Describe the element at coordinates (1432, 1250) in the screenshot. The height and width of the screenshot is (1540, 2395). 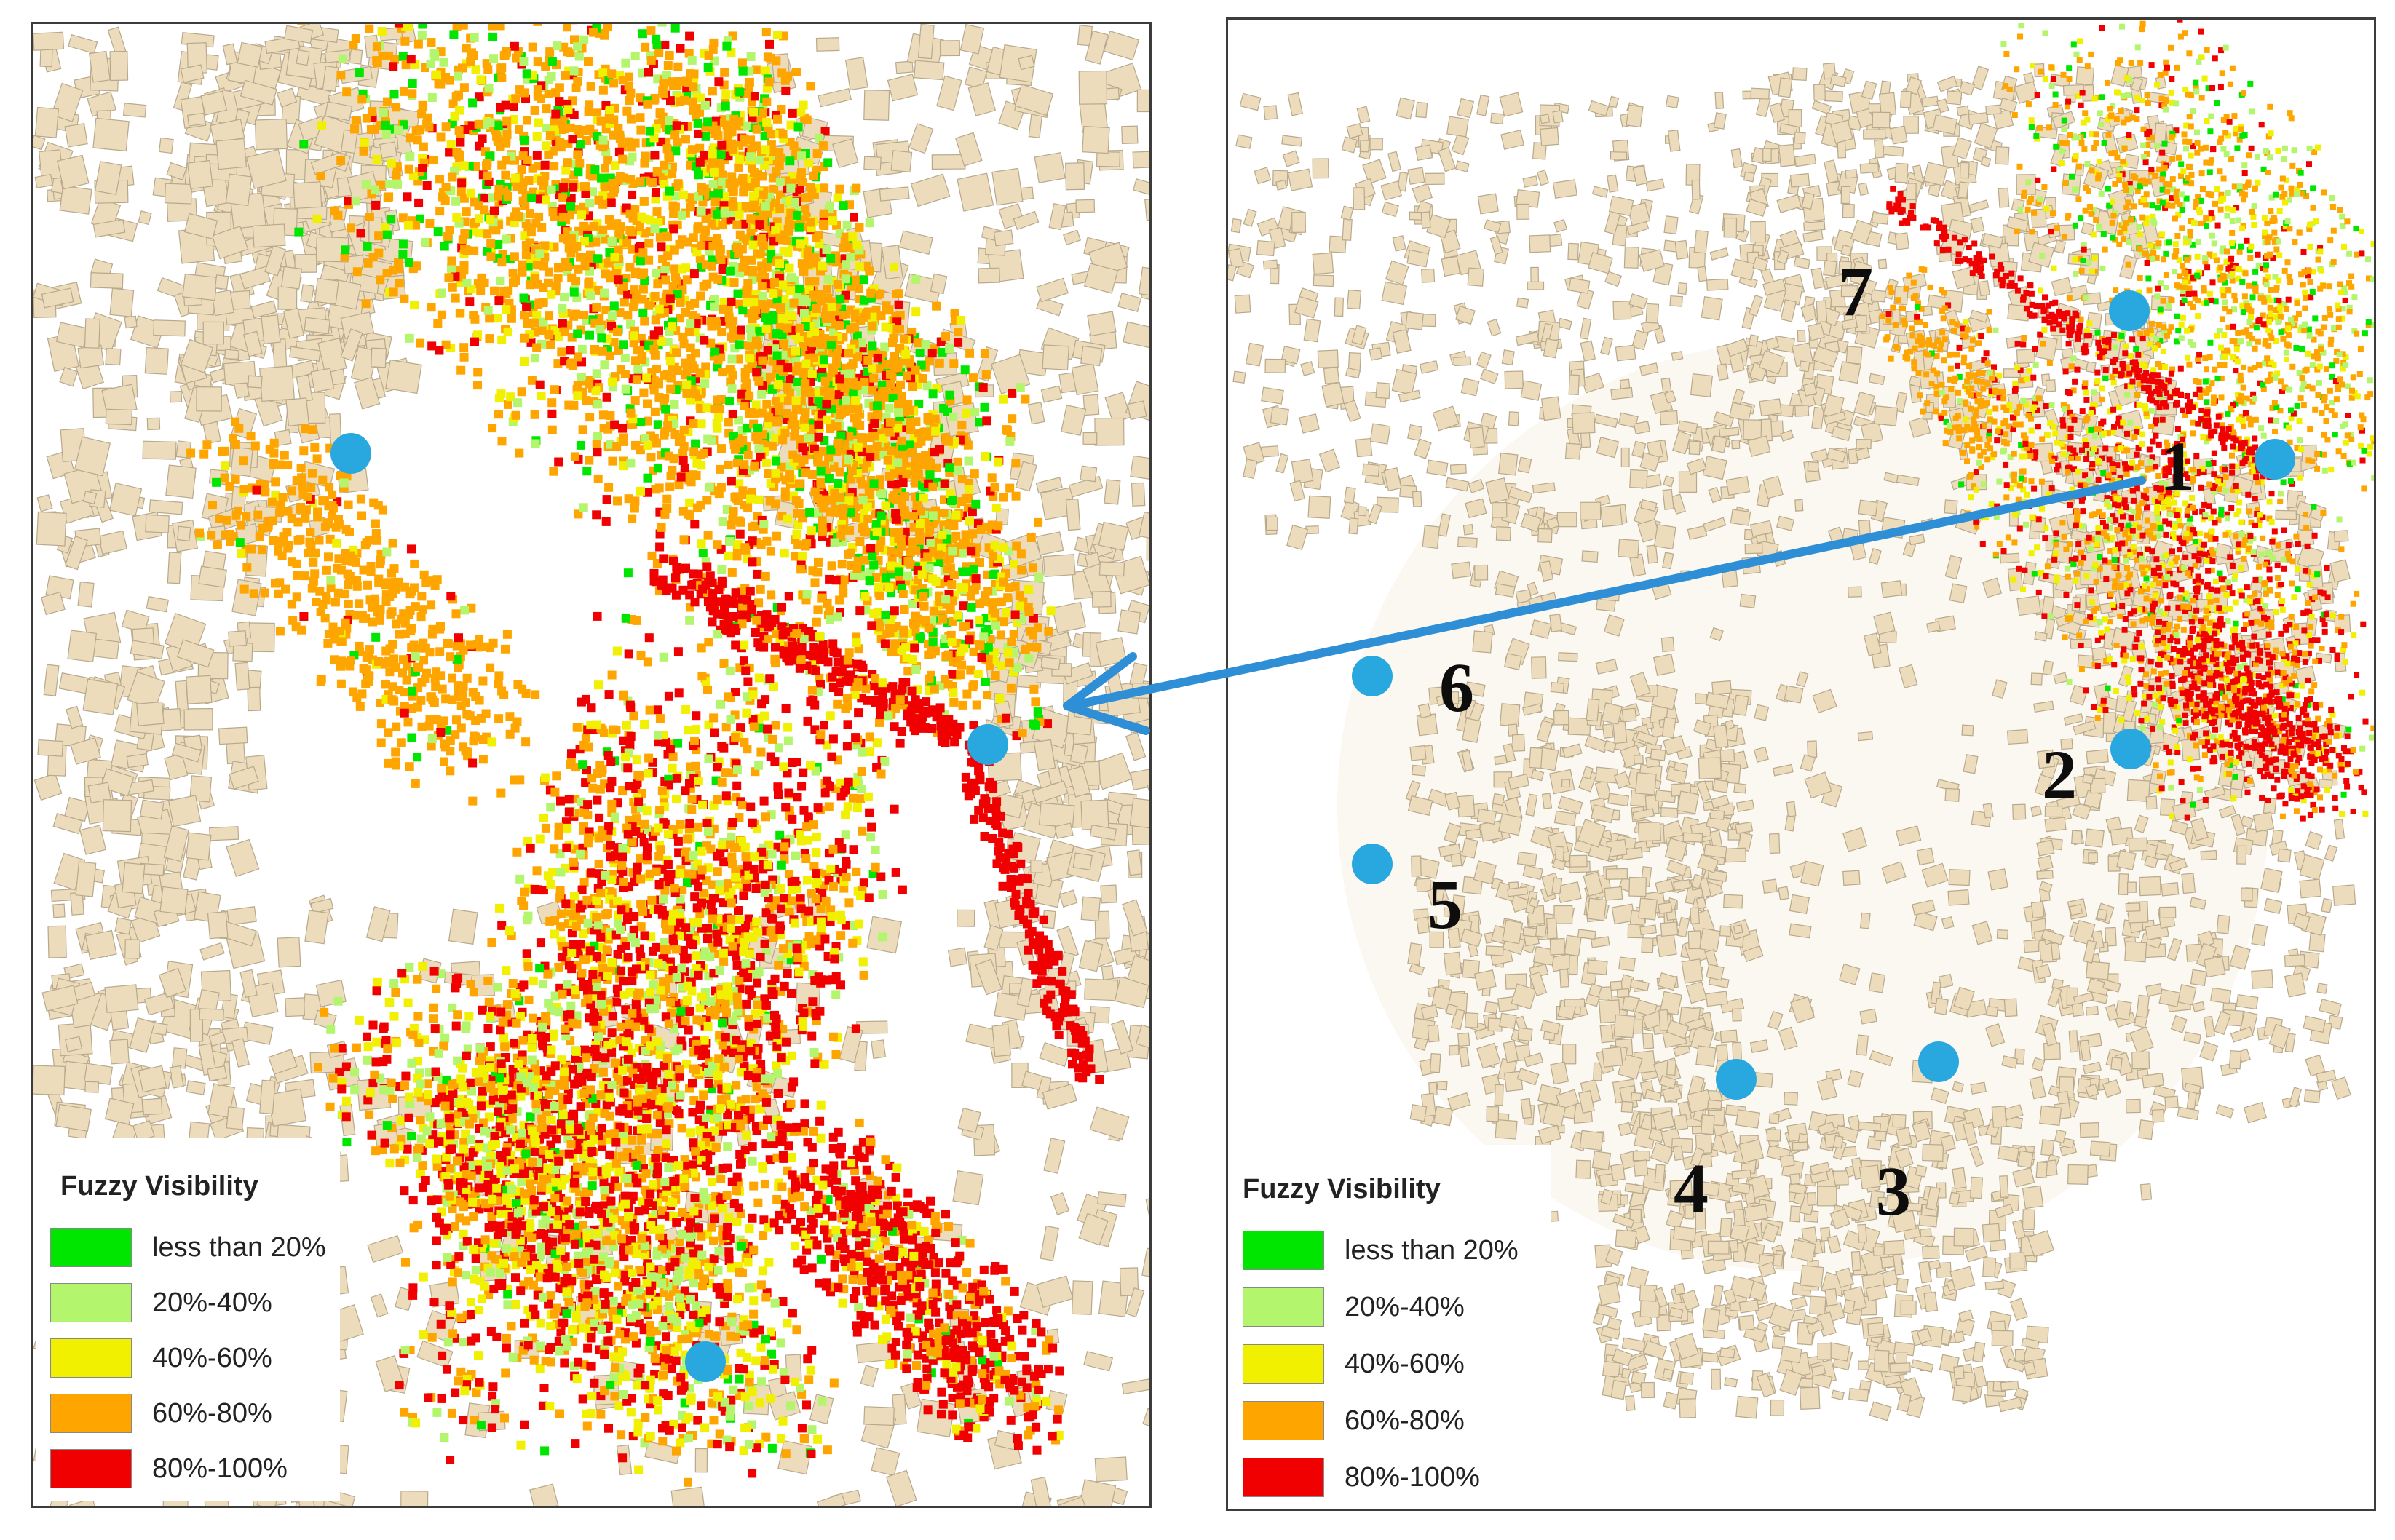
I see `right-legend-label-0: less than 20%` at that location.